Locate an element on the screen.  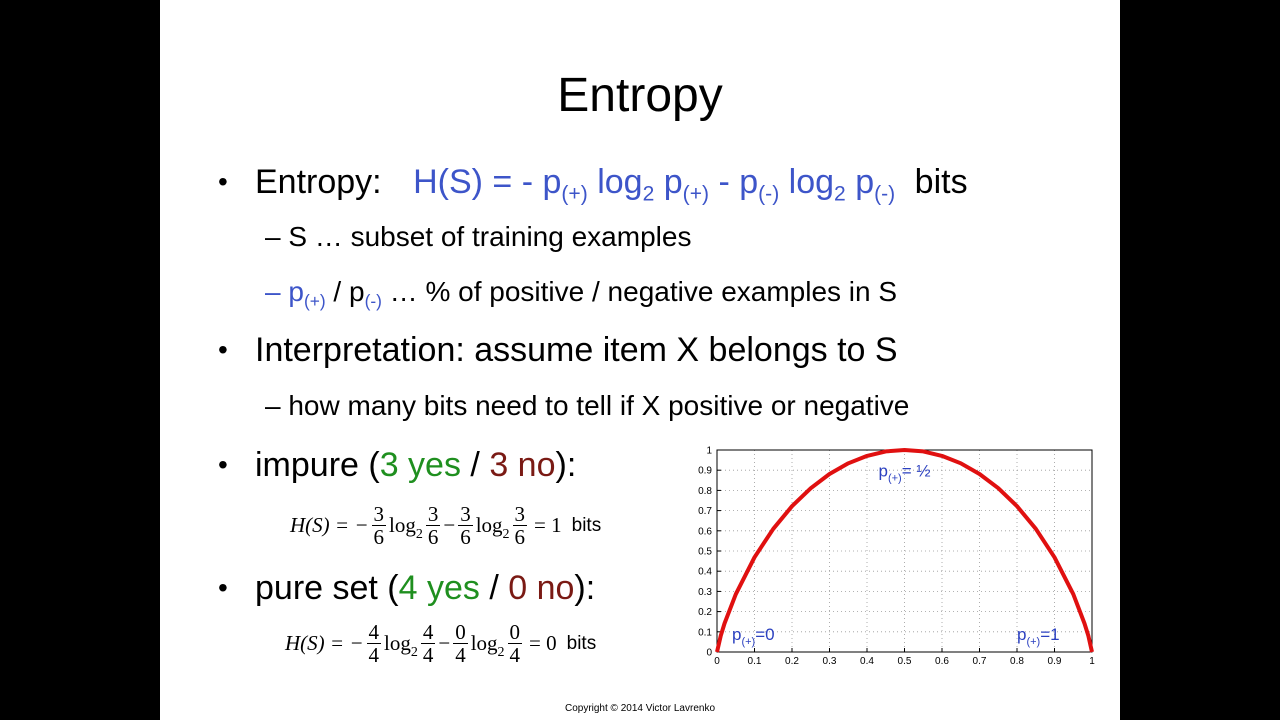
y-tick-label: 0.4 is located at coordinates (705, 572).